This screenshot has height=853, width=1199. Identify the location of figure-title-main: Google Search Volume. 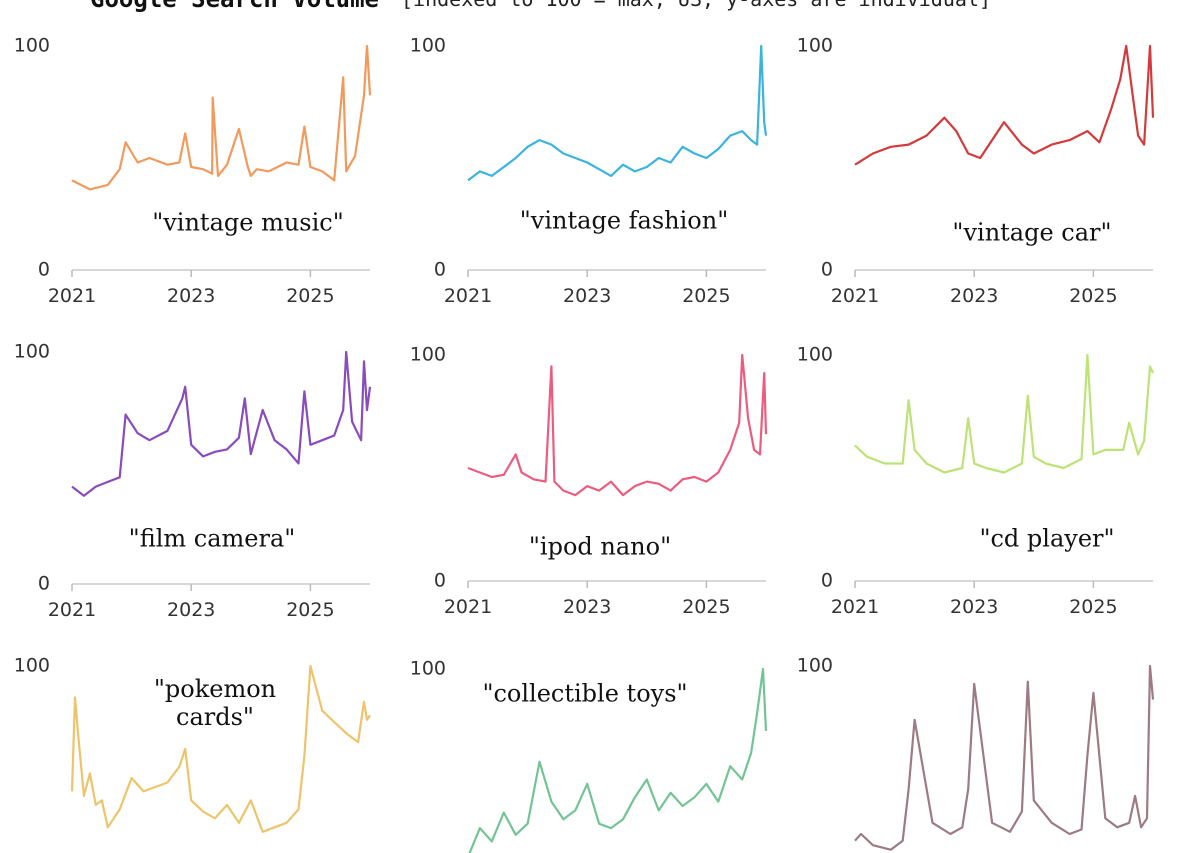
(234, 6).